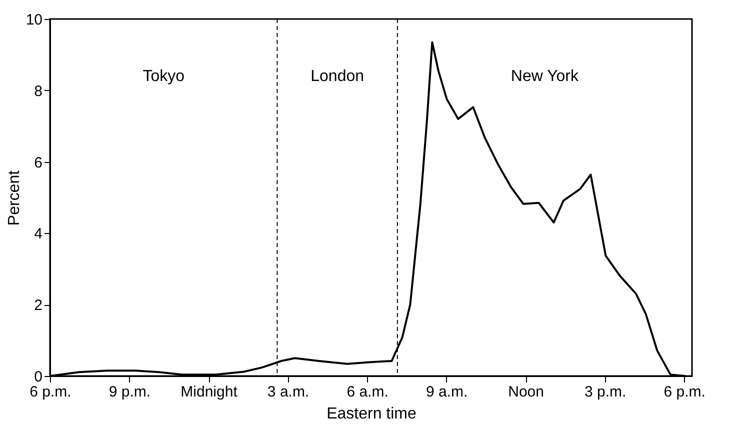 This screenshot has width=746, height=430. Describe the element at coordinates (209, 392) in the screenshot. I see `x-tick-label: Midnight` at that location.